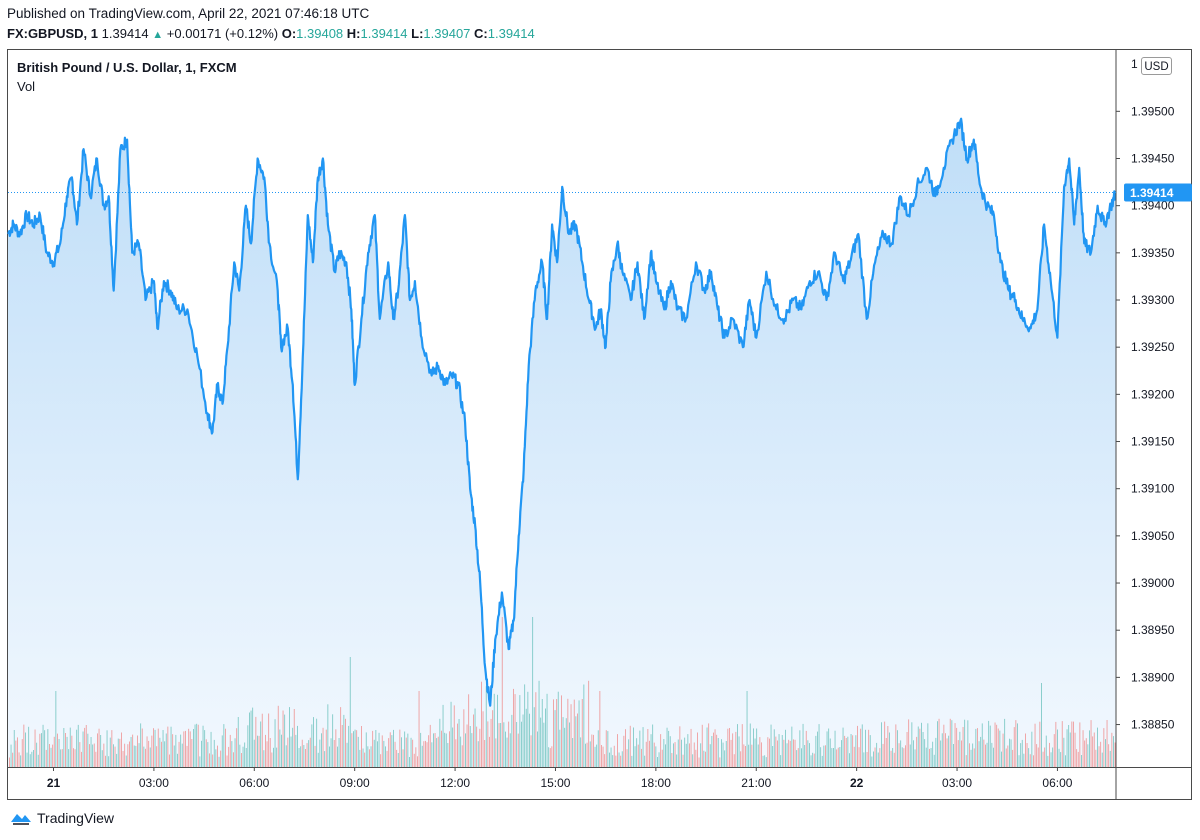 This screenshot has height=840, width=1200. Describe the element at coordinates (26, 86) in the screenshot. I see `volume-legend: Vol` at that location.